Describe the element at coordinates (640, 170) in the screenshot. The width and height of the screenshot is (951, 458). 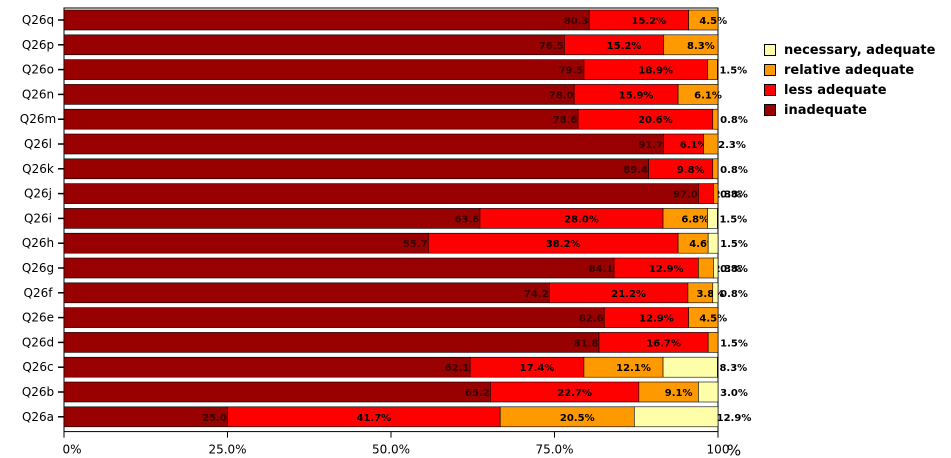
I see `data-label: 89.4%` at that location.